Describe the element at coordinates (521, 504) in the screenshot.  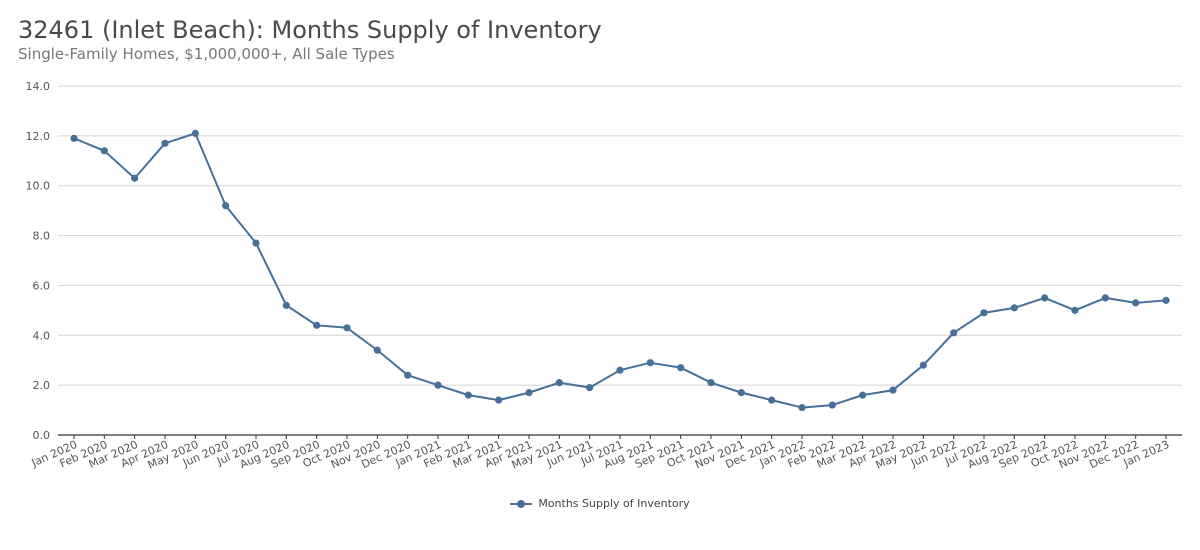
I see `legend-line-marker-icon` at that location.